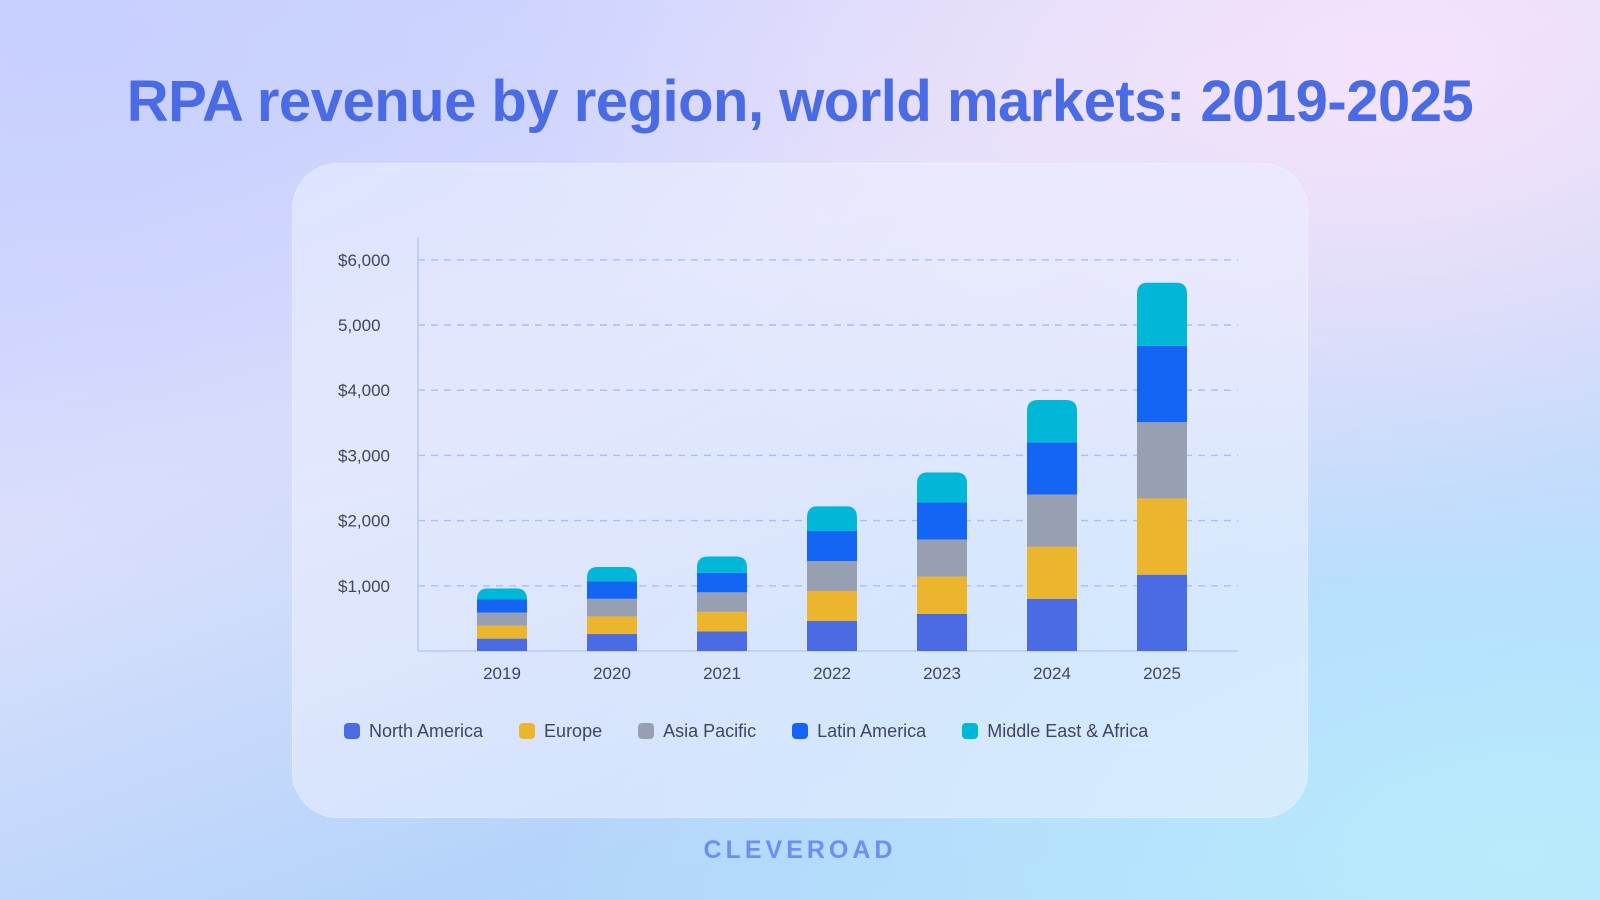  What do you see at coordinates (1052, 673) in the screenshot?
I see `x-tick-label: 2024` at bounding box center [1052, 673].